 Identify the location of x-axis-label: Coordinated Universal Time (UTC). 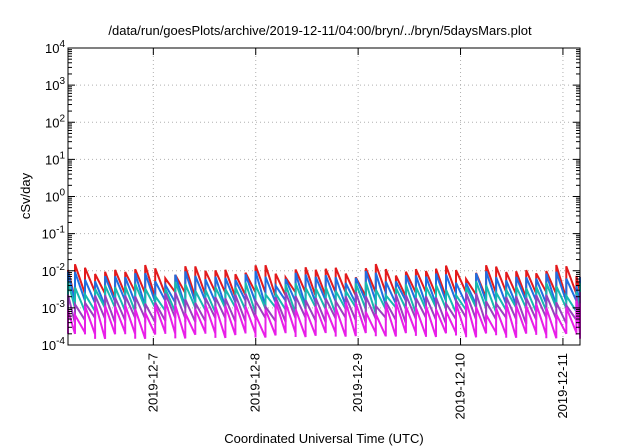
(323, 438).